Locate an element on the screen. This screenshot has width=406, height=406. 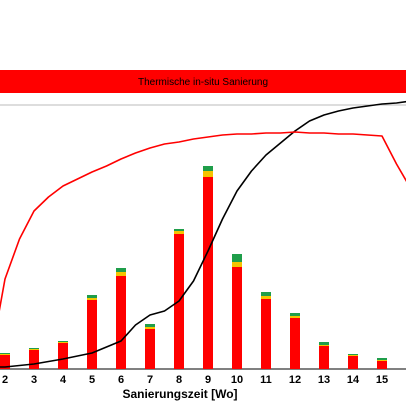
x-tick-label-9: 9 is located at coordinates (208, 380).